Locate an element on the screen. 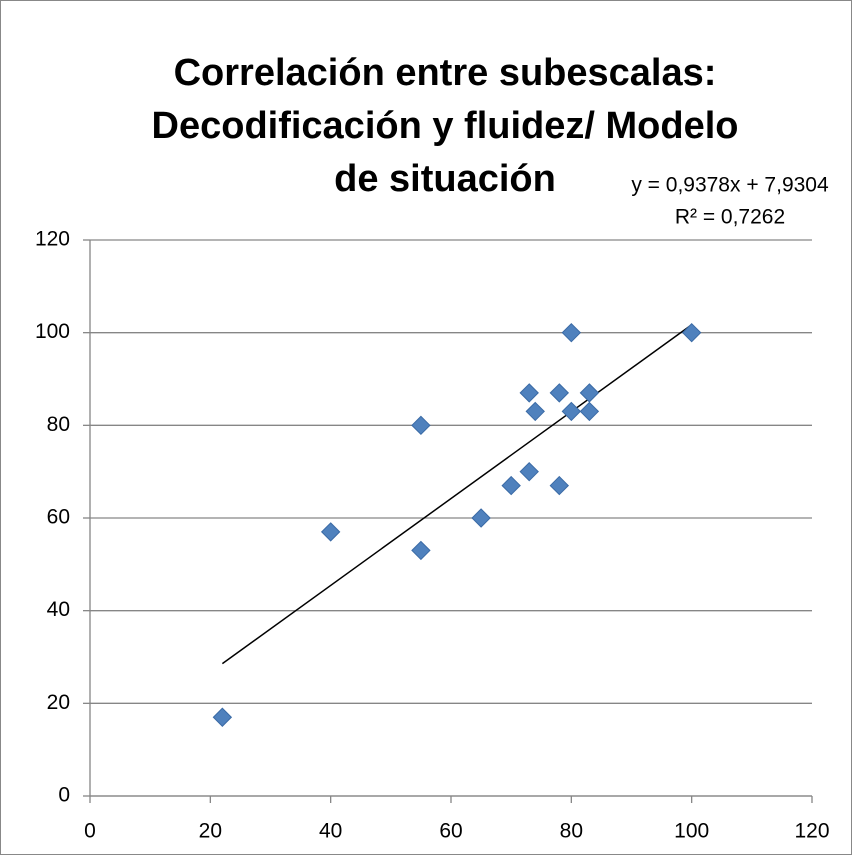 Image resolution: width=852 pixels, height=860 pixels. trendline-r2: R² = 0,7262 is located at coordinates (730, 217).